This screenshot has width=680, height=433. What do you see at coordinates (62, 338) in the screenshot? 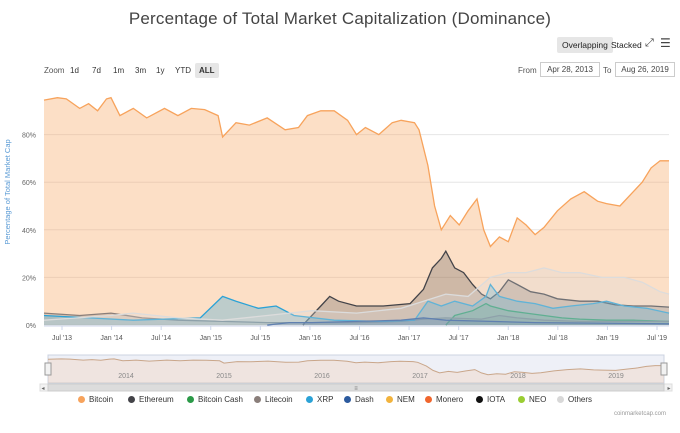
I see `x-tick-label: Jul '13` at bounding box center [62, 338].